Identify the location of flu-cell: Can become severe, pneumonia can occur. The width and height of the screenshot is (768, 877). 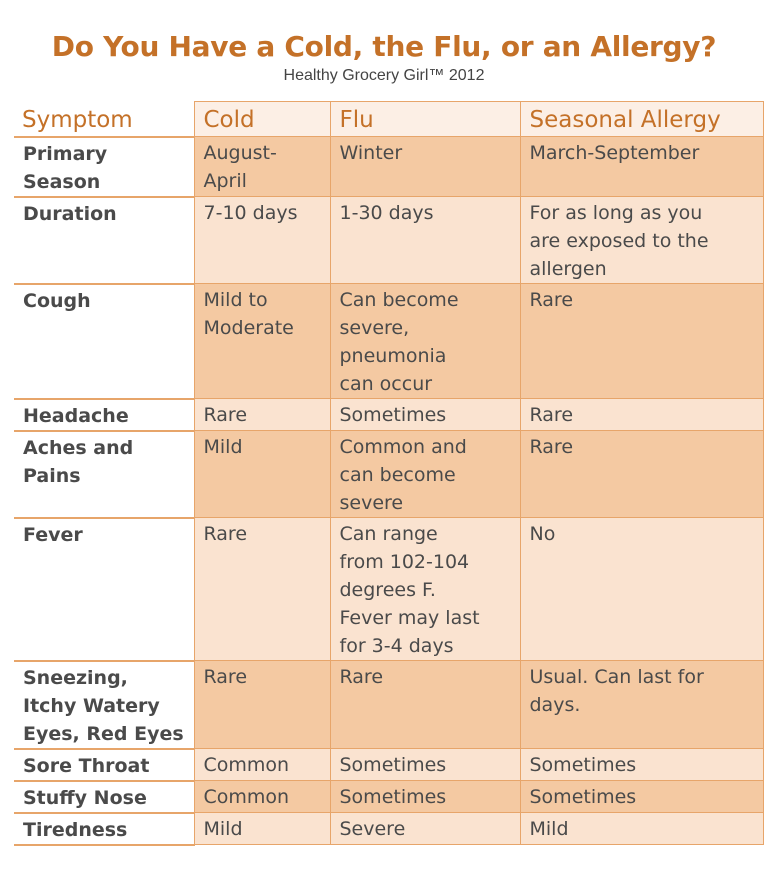
(425, 341).